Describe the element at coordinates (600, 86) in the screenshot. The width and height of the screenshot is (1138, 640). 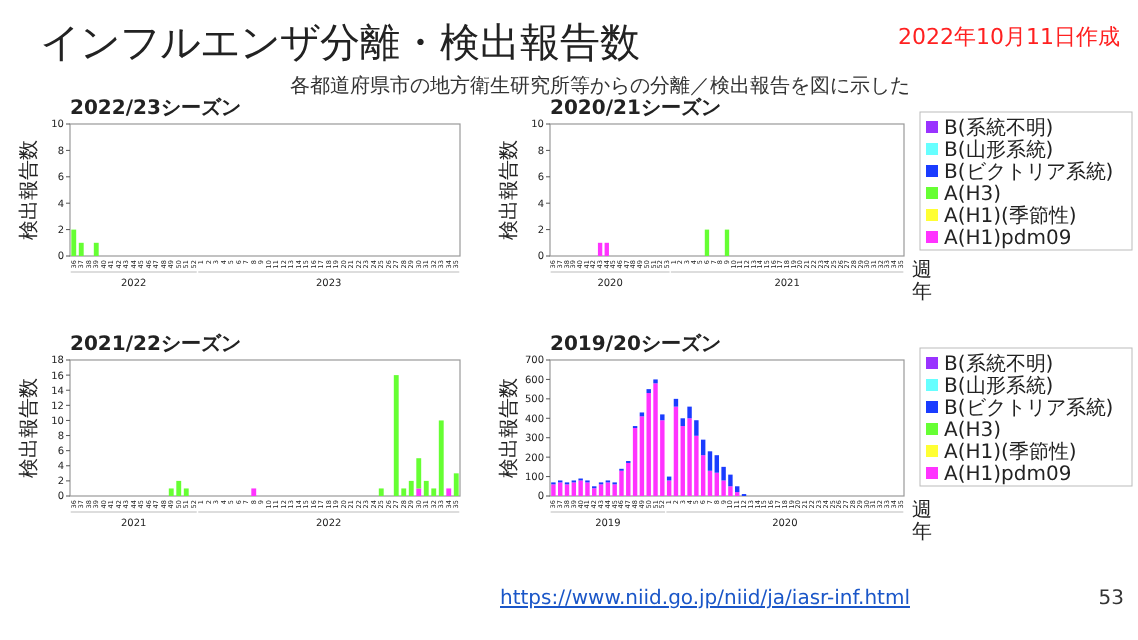
I see `text: 各都道府県市の地方衛生研究所等からの分離／検出報告を図に示した` at that location.